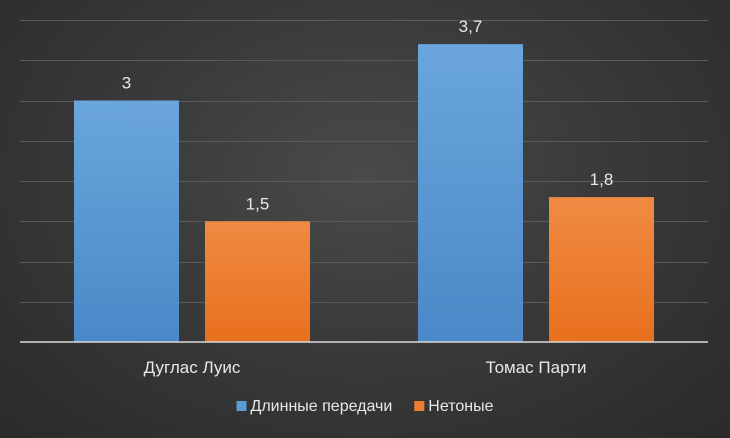 This screenshot has height=438, width=730. I want to click on category-label: Томас Парти, so click(536, 367).